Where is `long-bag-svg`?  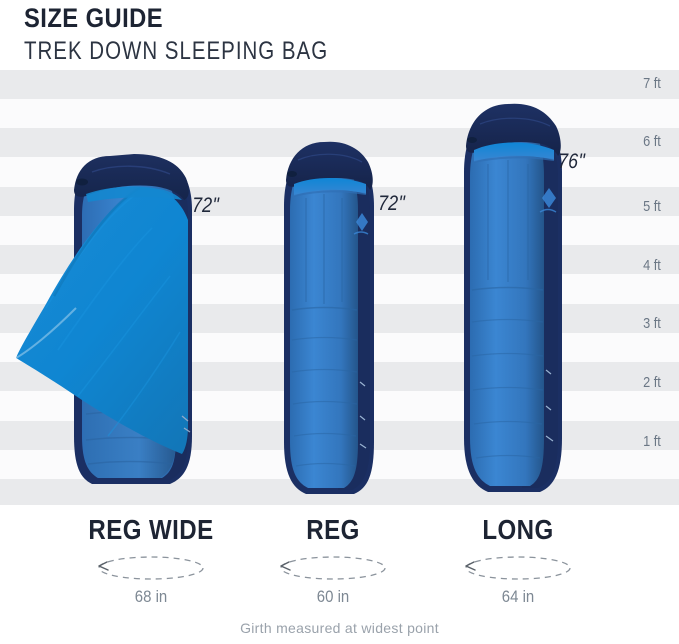 long-bag-svg is located at coordinates (513, 297).